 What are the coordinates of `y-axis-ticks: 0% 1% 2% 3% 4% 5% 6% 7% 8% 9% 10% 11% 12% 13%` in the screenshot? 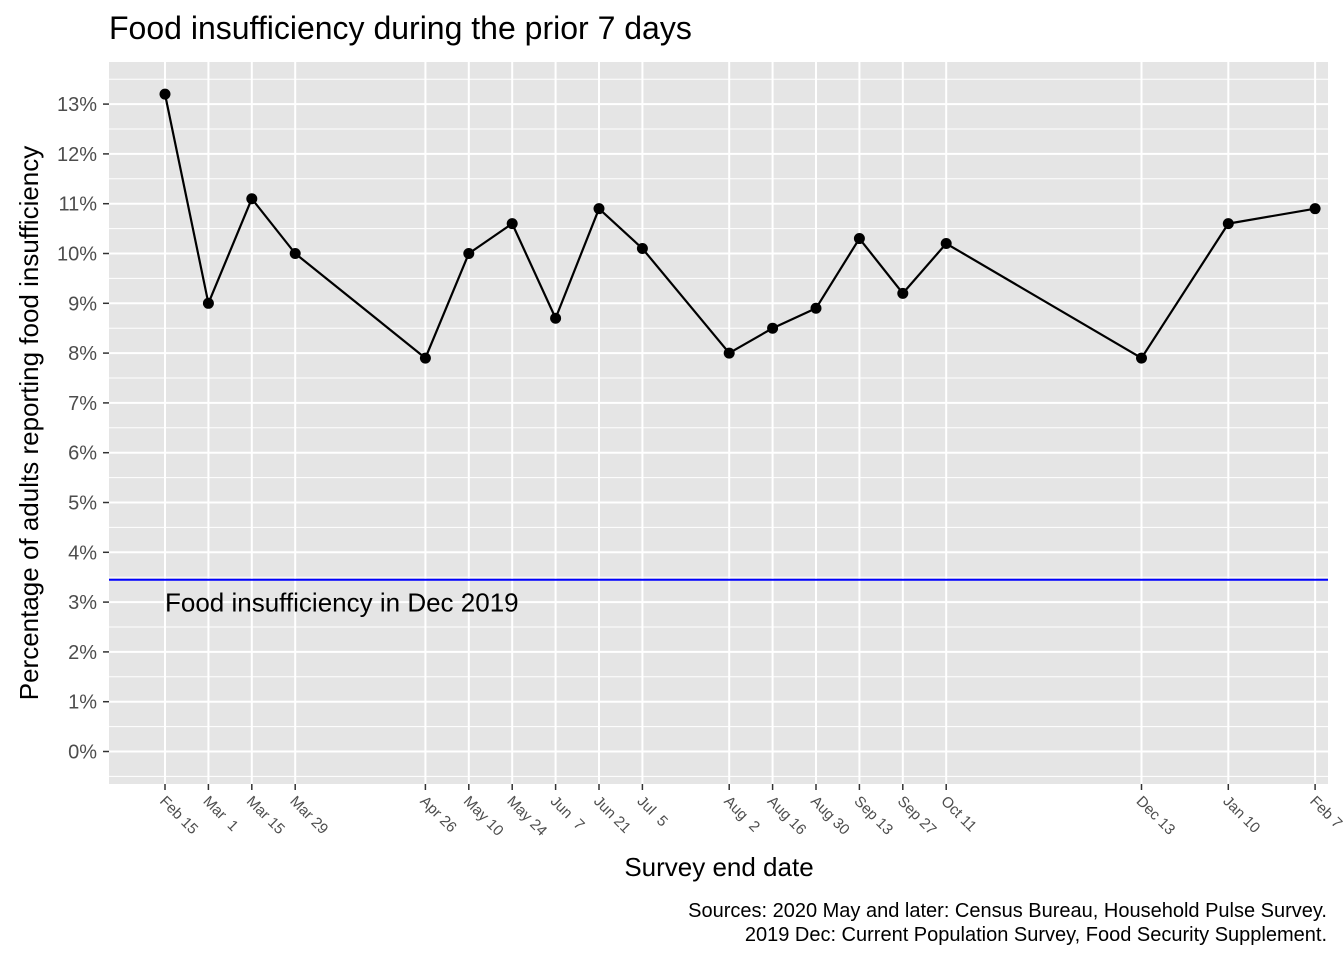 It's located at (83, 429).